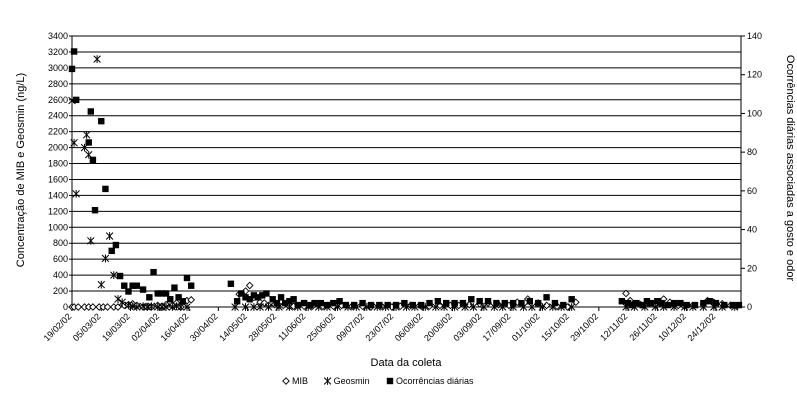  I want to click on y-tick-label-left: 800, so click(60, 243).